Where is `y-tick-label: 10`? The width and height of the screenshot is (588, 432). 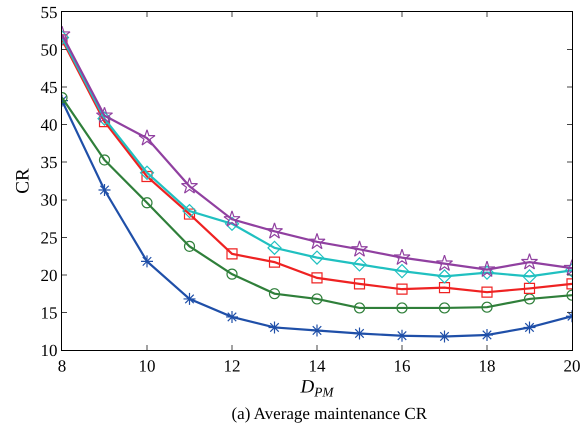 y-tick-label: 10 is located at coordinates (49, 350).